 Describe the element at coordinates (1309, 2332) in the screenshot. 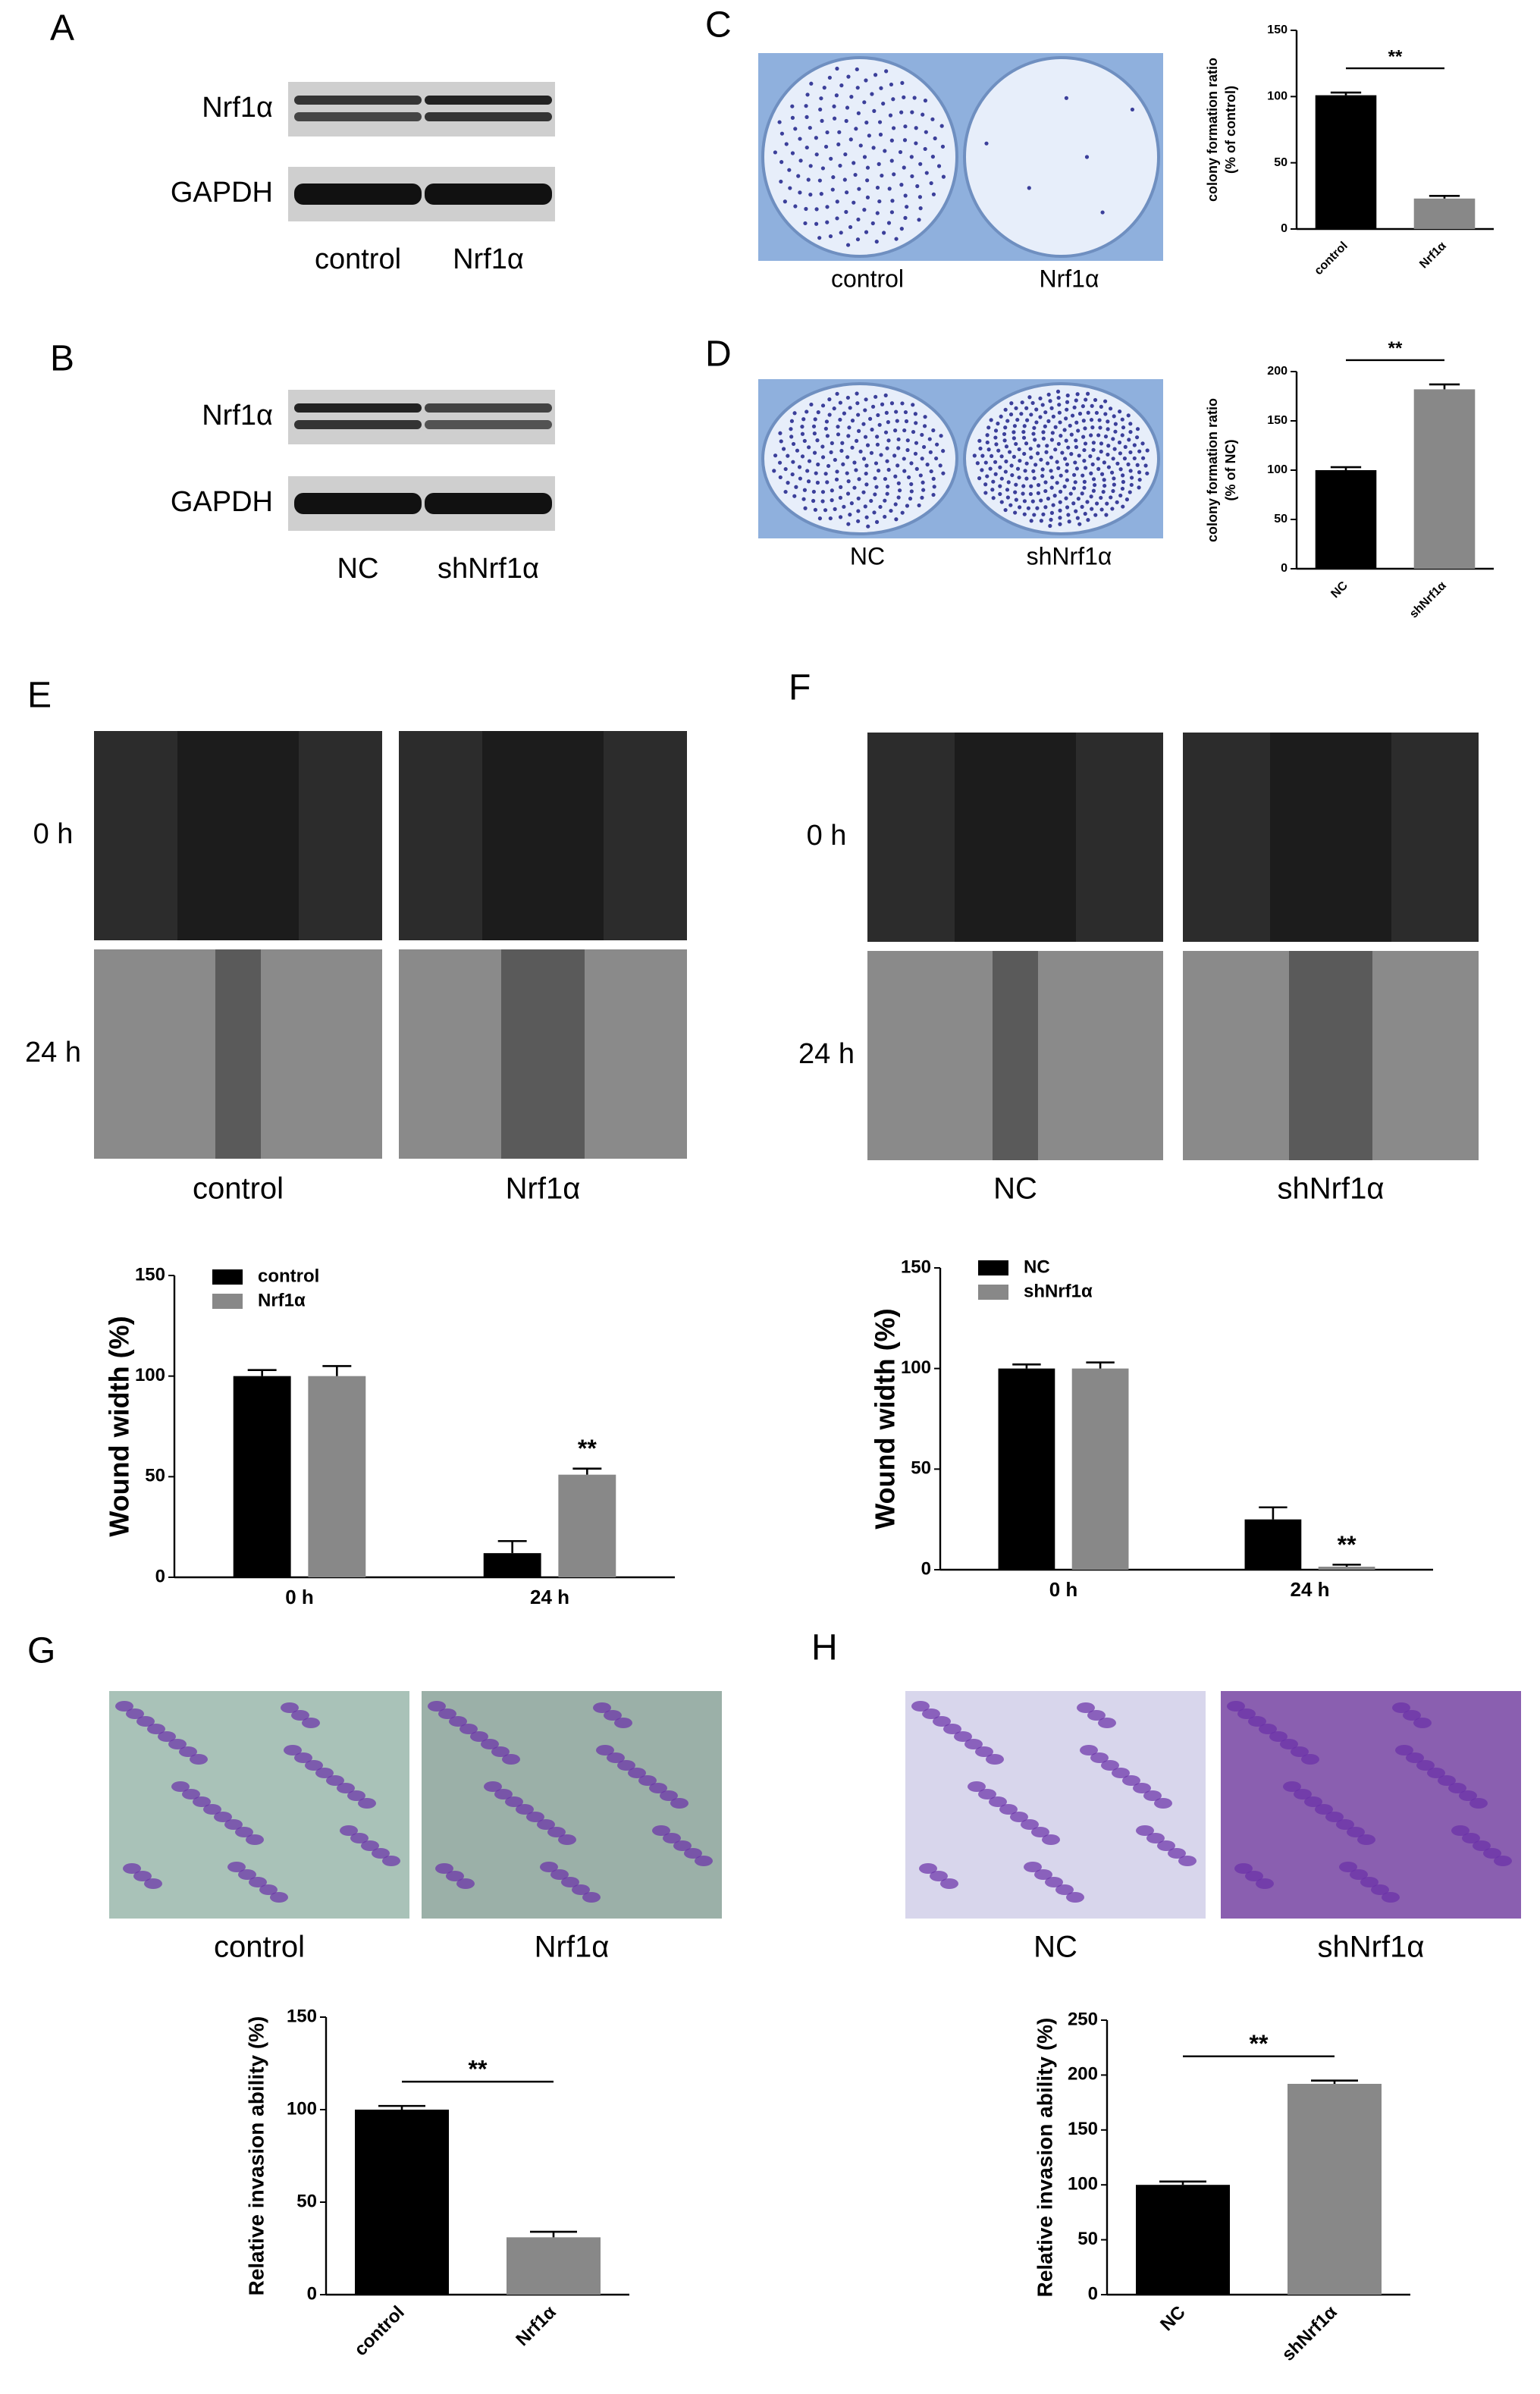

I see `x-tick-label: shNrf1α` at that location.